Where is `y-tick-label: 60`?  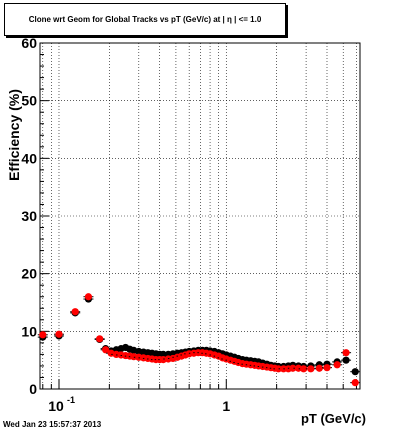 y-tick-label: 60 is located at coordinates (29, 43).